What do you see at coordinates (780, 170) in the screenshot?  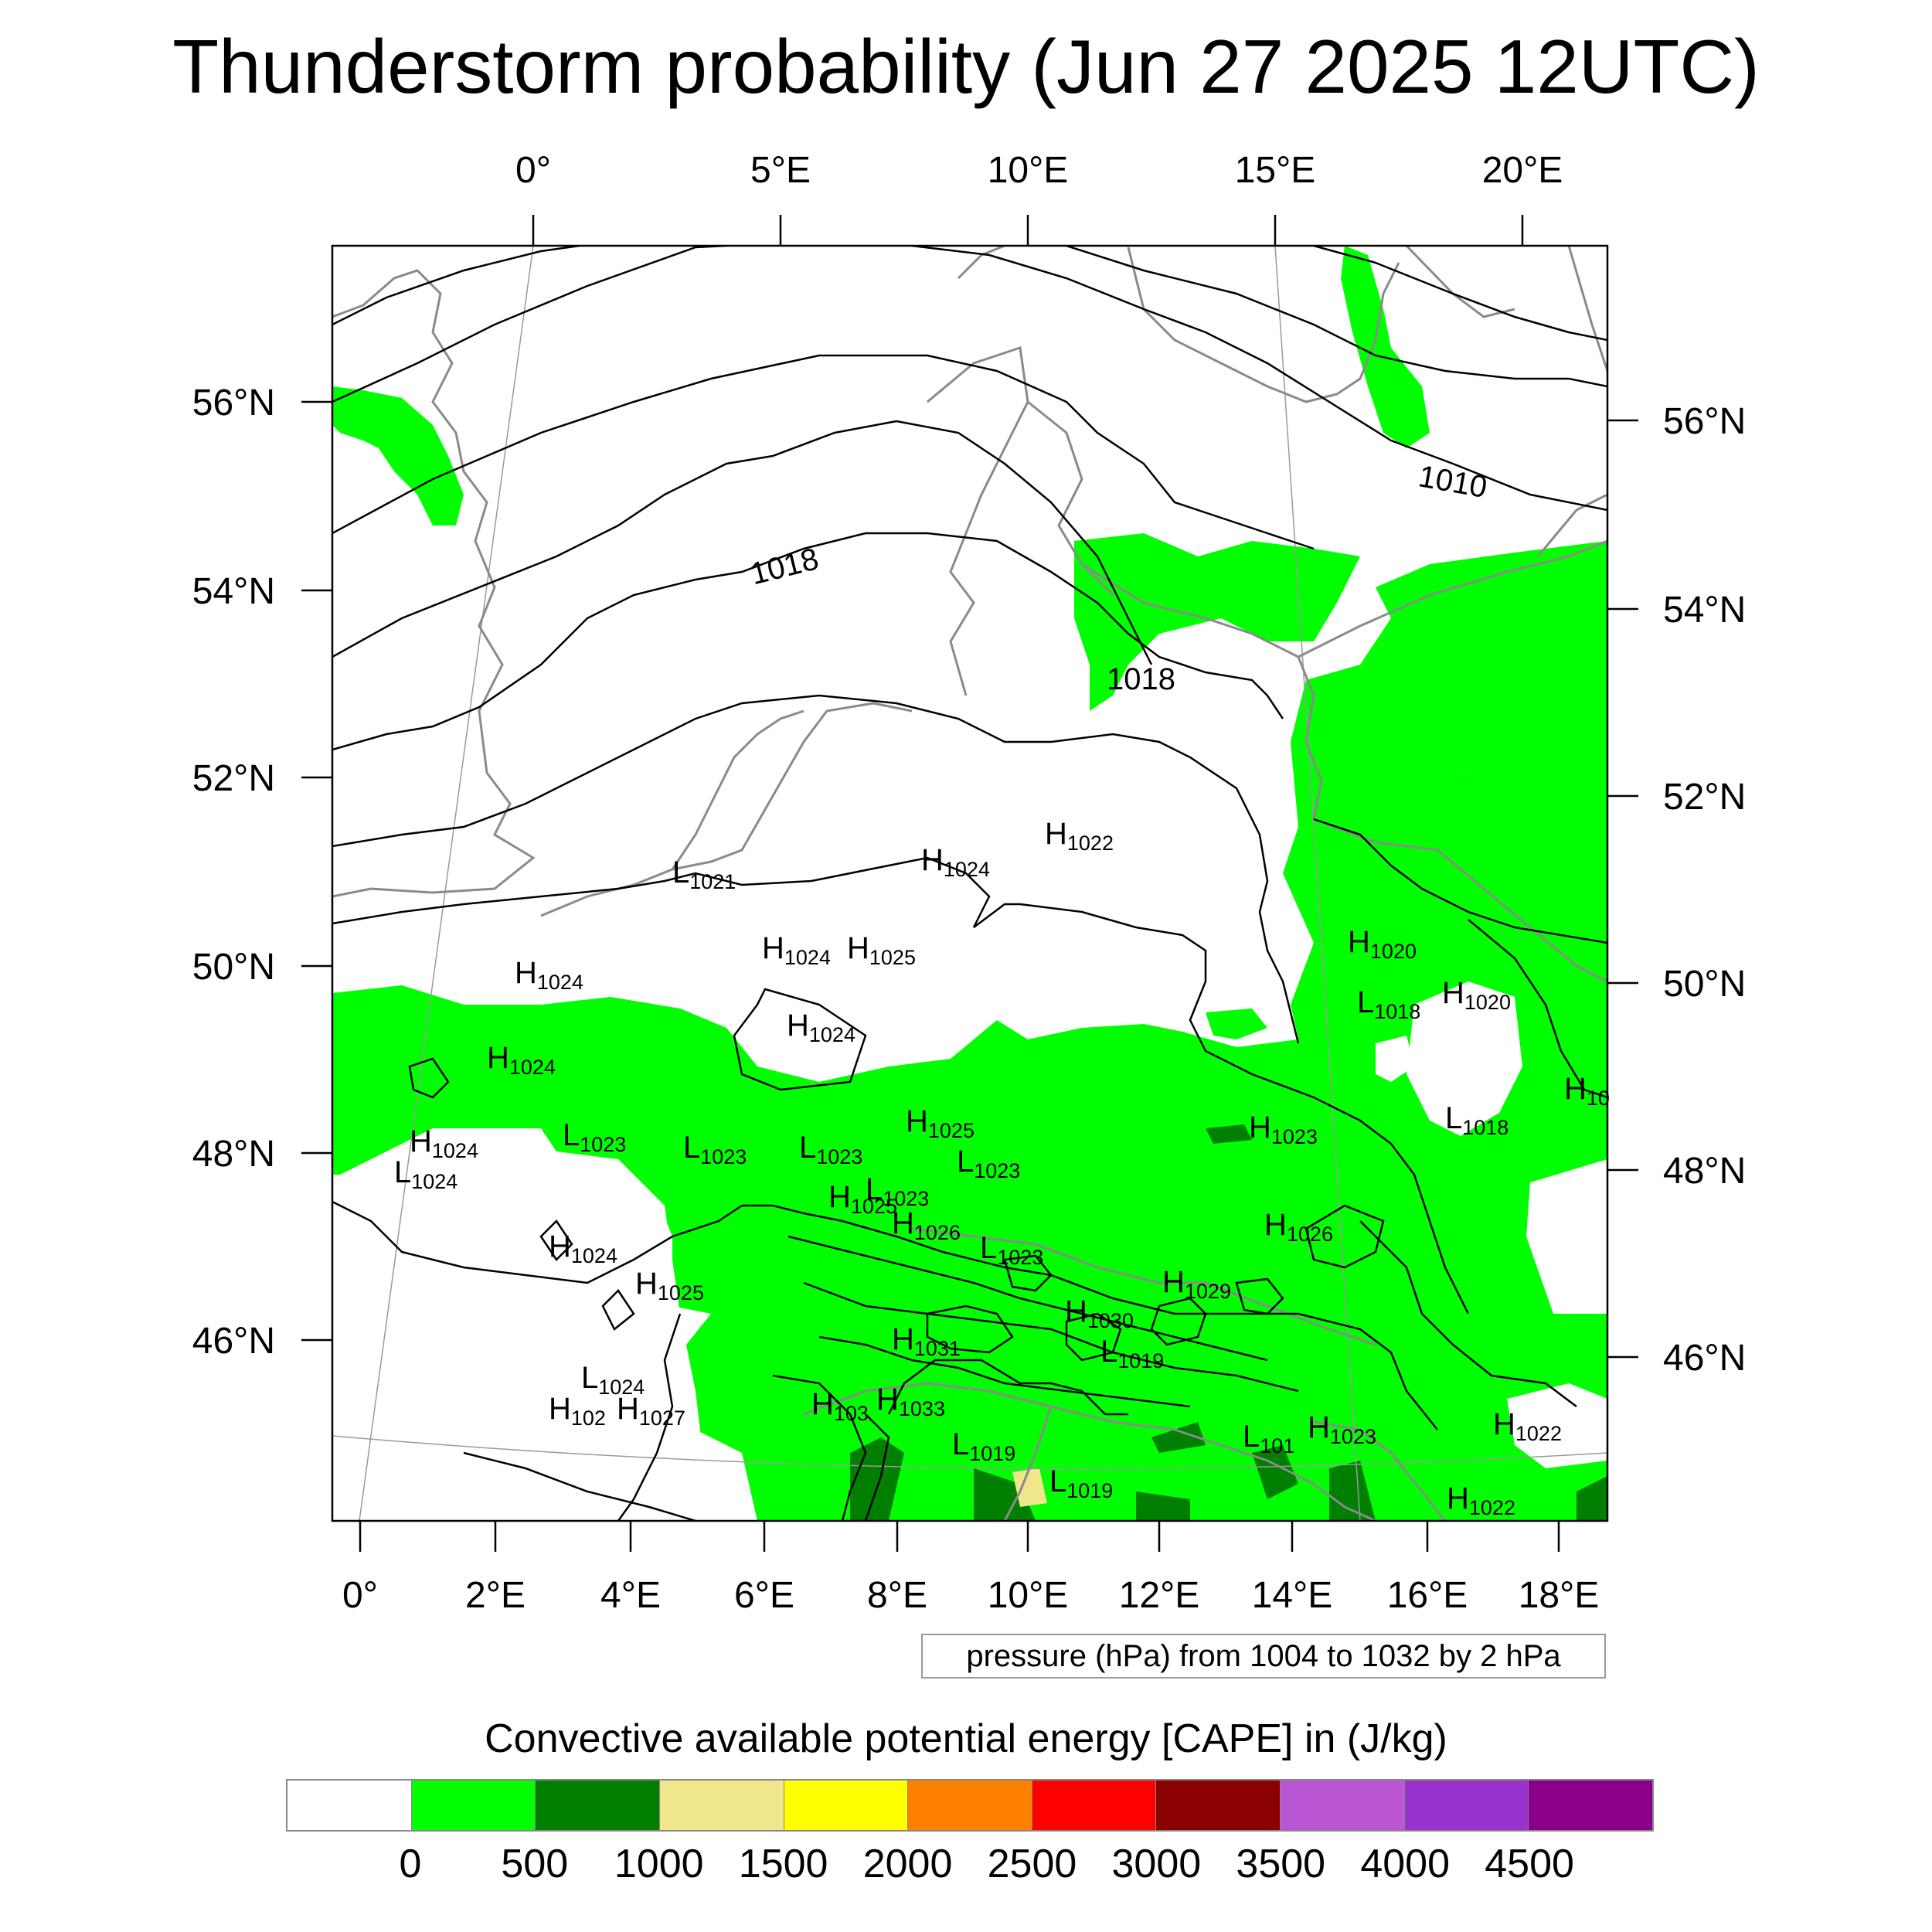 I see `lon-label-top: 5°E` at bounding box center [780, 170].